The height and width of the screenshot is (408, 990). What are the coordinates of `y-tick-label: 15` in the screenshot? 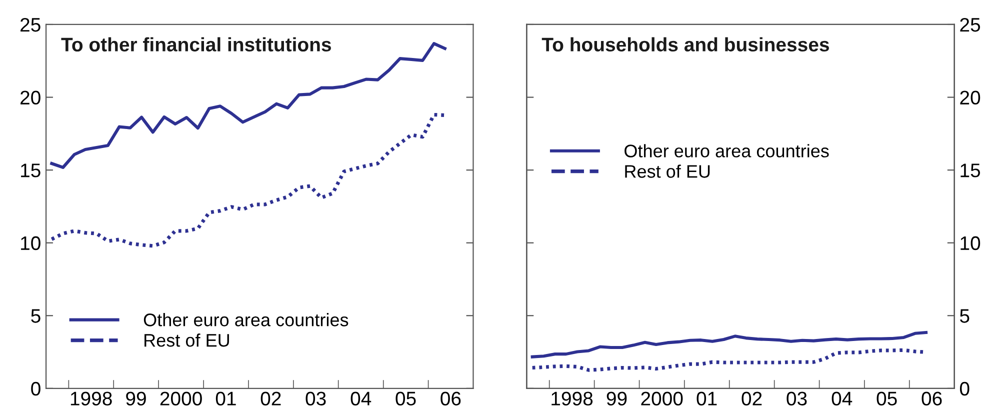 It's located at (30, 171).